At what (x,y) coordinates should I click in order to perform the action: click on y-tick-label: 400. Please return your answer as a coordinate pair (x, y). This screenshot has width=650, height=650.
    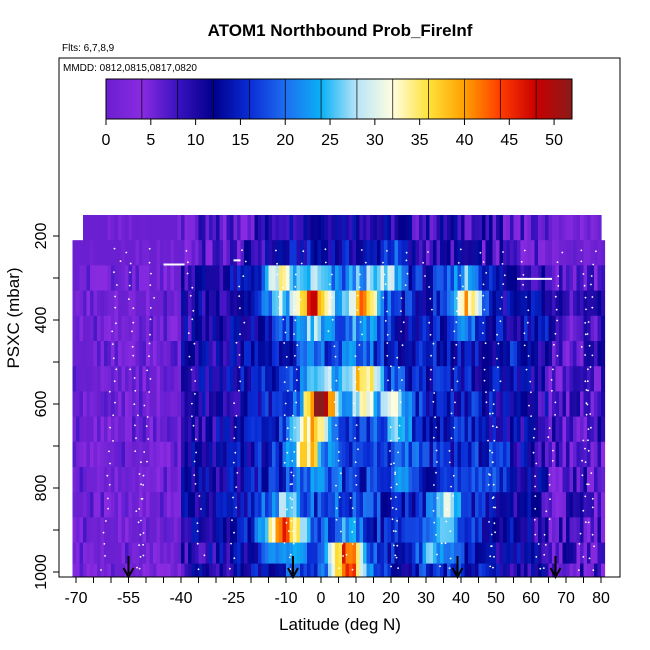
    Looking at the image, I should click on (41, 320).